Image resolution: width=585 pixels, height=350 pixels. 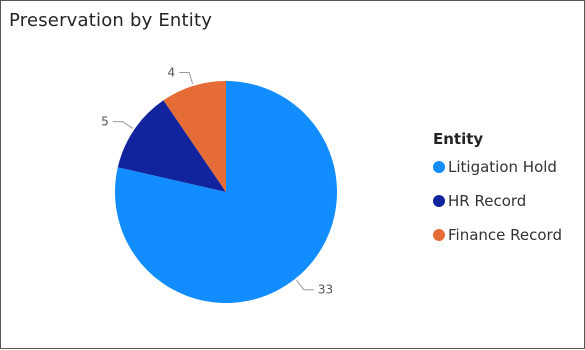 What do you see at coordinates (439, 201) in the screenshot?
I see `legend-marker-hr-record` at bounding box center [439, 201].